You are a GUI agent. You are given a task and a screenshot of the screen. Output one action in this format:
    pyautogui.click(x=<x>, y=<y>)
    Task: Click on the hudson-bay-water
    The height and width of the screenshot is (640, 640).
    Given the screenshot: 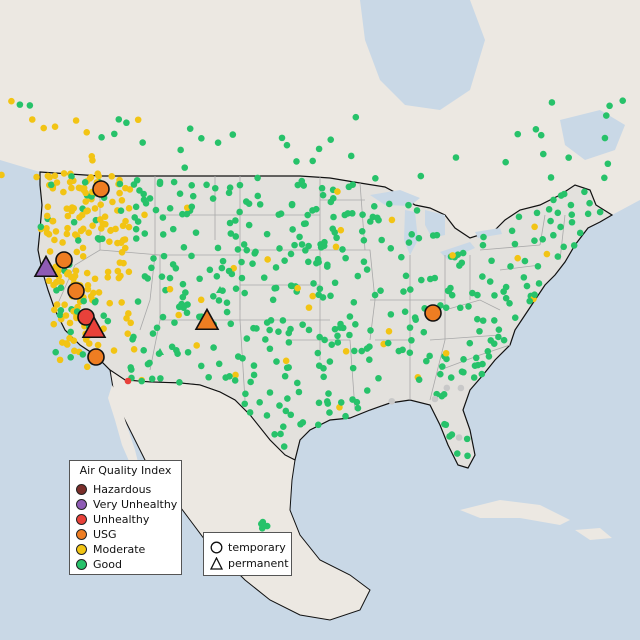 What is the action you would take?
    pyautogui.click(x=422, y=55)
    